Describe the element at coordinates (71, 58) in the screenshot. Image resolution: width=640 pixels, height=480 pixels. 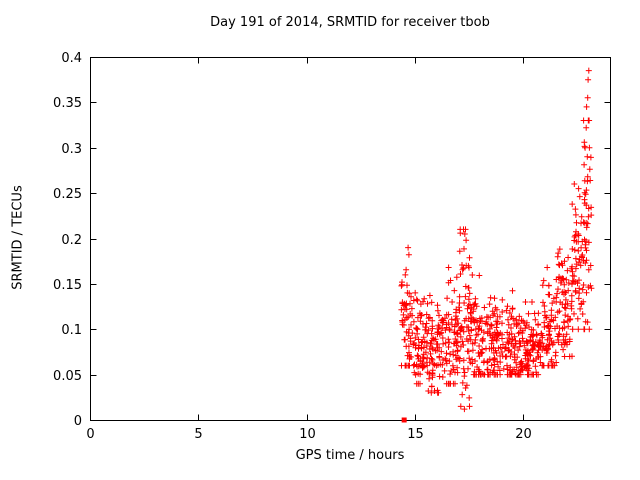
I see `y-tick-label: 0.4` at that location.